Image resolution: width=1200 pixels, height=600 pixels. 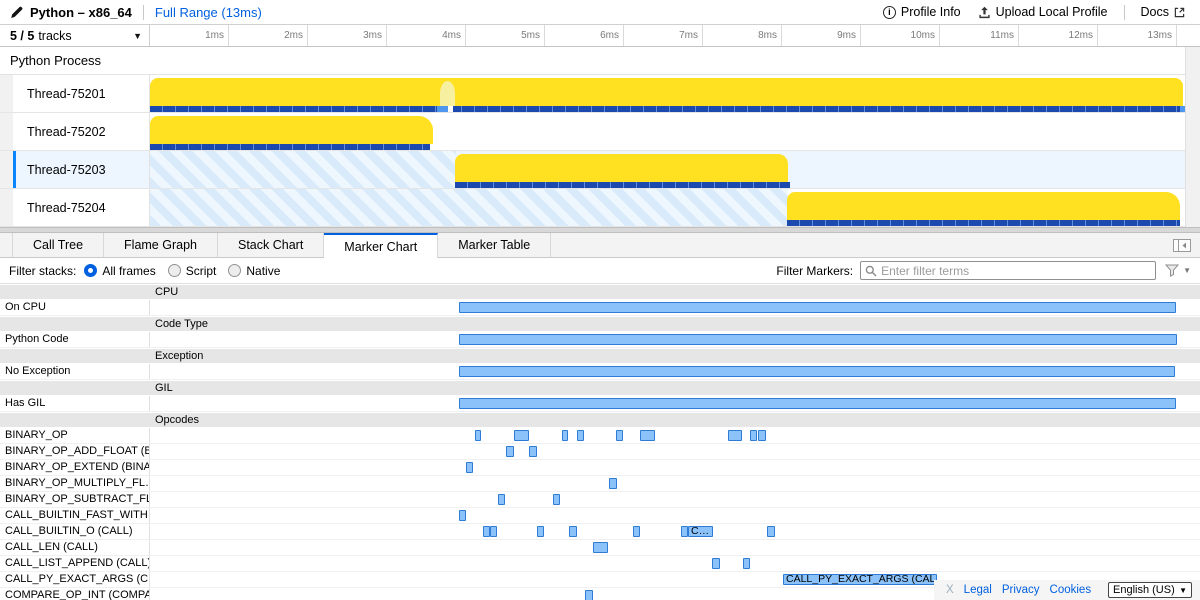 What do you see at coordinates (179, 356) in the screenshot?
I see `marker-category-label: Exception` at bounding box center [179, 356].